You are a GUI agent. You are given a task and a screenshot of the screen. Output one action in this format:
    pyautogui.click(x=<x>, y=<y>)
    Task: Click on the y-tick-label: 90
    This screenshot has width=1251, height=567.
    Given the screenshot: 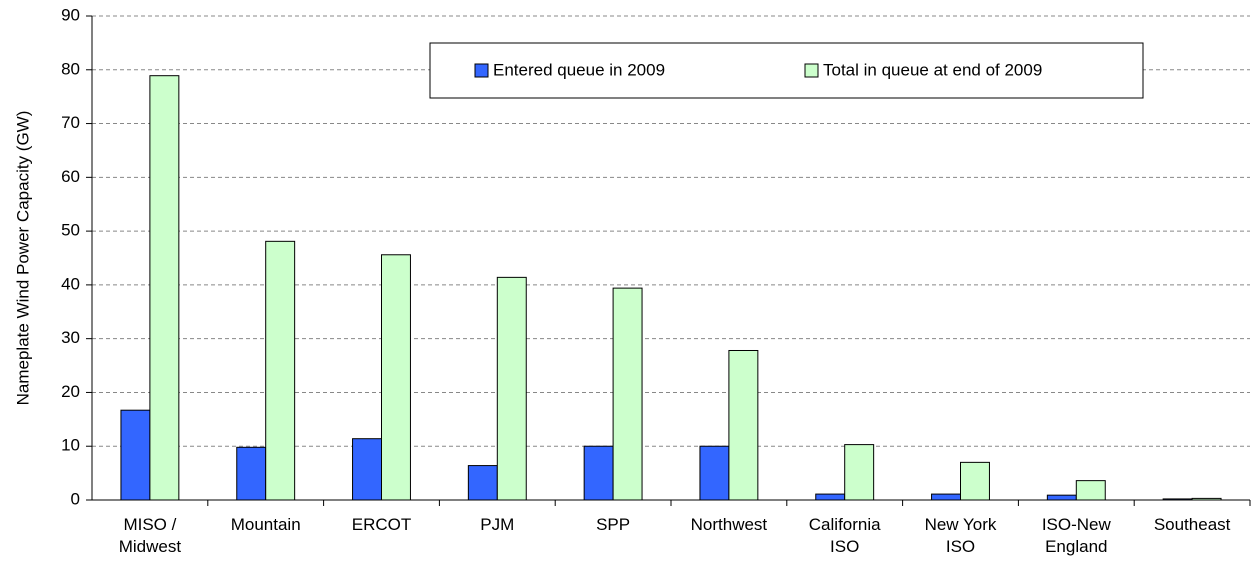 What is the action you would take?
    pyautogui.click(x=70, y=14)
    